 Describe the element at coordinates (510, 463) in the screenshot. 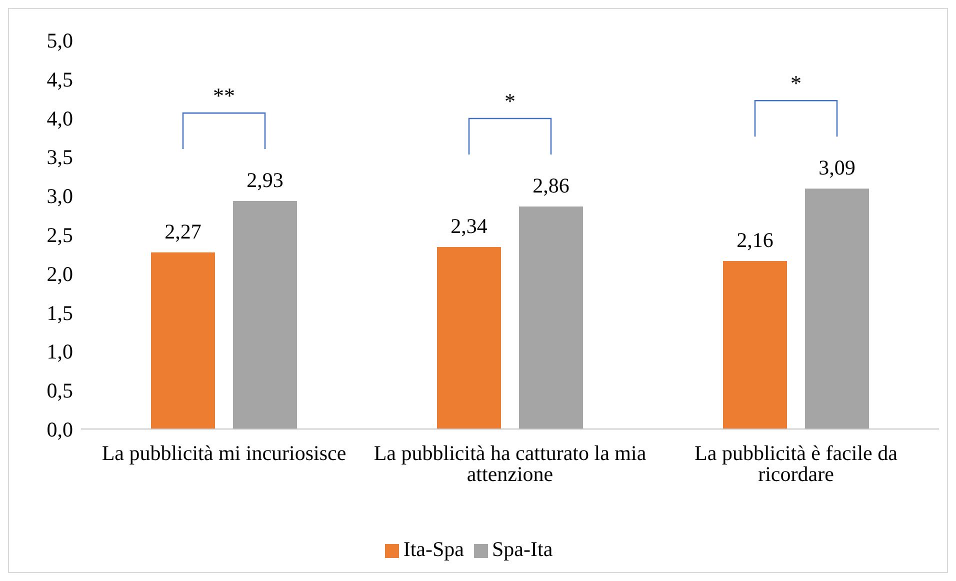

I see `x-tick-label: La pubblicità ha catturato la mia attenzione` at that location.